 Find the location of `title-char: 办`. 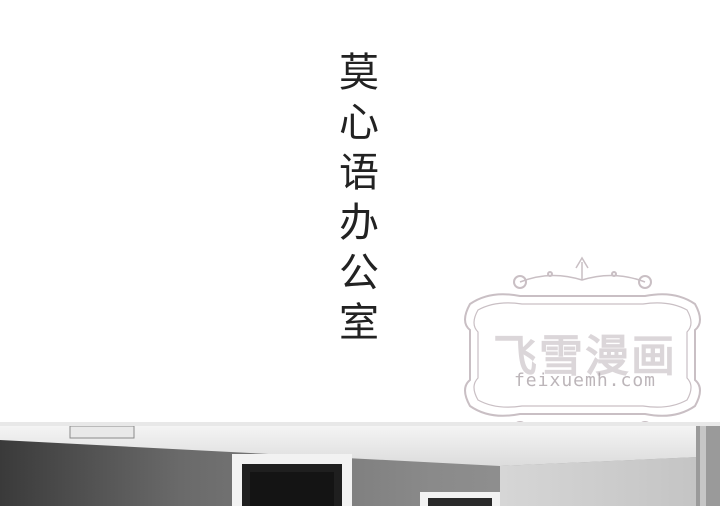

title-char: 办 is located at coordinates (359, 223).